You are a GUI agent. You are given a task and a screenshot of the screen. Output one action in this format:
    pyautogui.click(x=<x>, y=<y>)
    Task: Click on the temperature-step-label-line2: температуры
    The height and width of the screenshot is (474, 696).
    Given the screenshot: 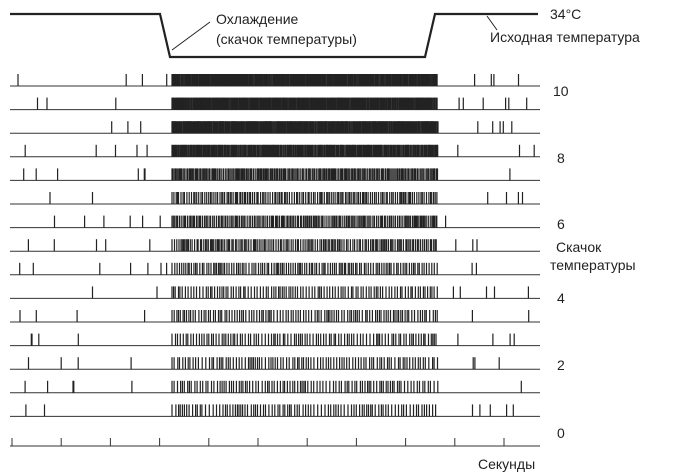 What is the action you would take?
    pyautogui.click(x=593, y=265)
    